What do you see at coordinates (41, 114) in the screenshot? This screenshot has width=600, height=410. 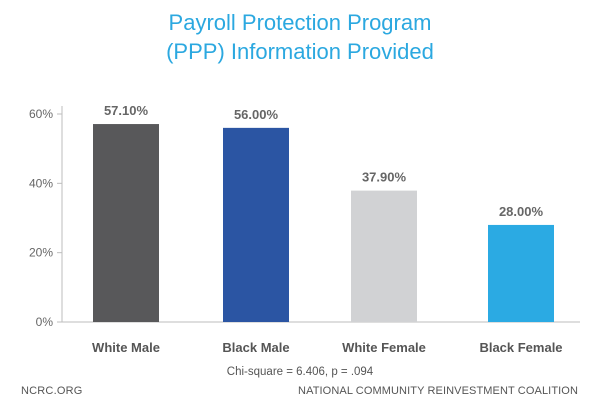 I see `y-tick-label: 60%` at bounding box center [41, 114].